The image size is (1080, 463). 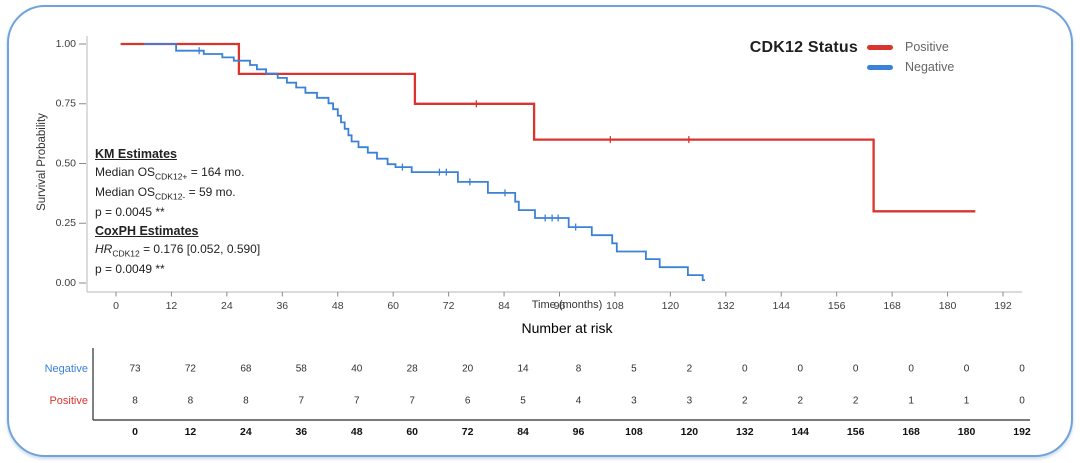 I want to click on risk-axis-tick-label: 0, so click(x=135, y=432).